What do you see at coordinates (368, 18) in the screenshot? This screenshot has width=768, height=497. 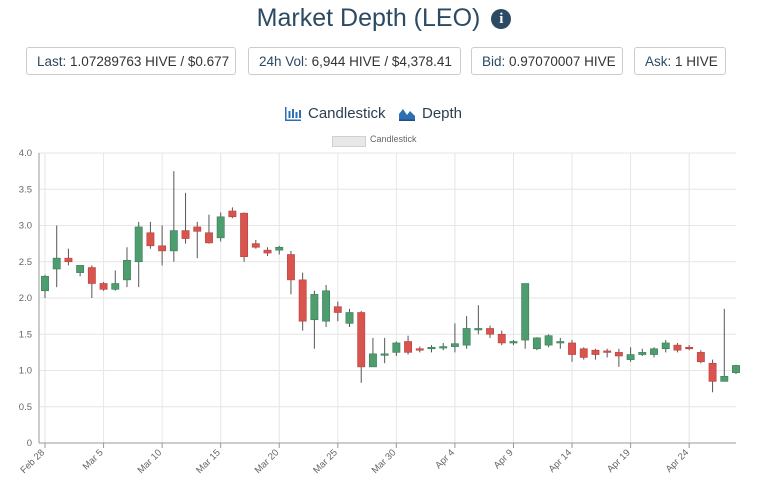 I see `page-title-text: Market Depth (LEO)` at bounding box center [368, 18].